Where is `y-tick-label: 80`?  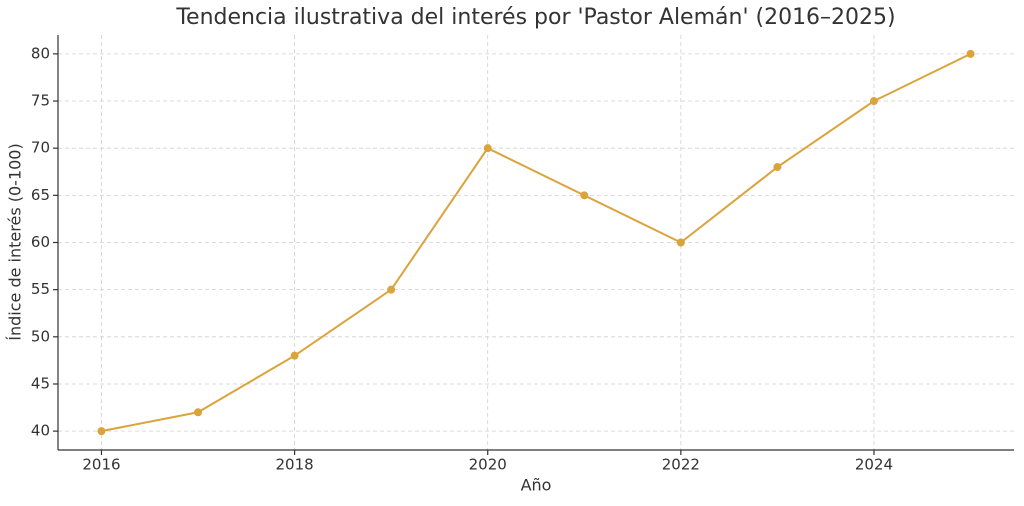 y-tick-label: 80 is located at coordinates (40, 53).